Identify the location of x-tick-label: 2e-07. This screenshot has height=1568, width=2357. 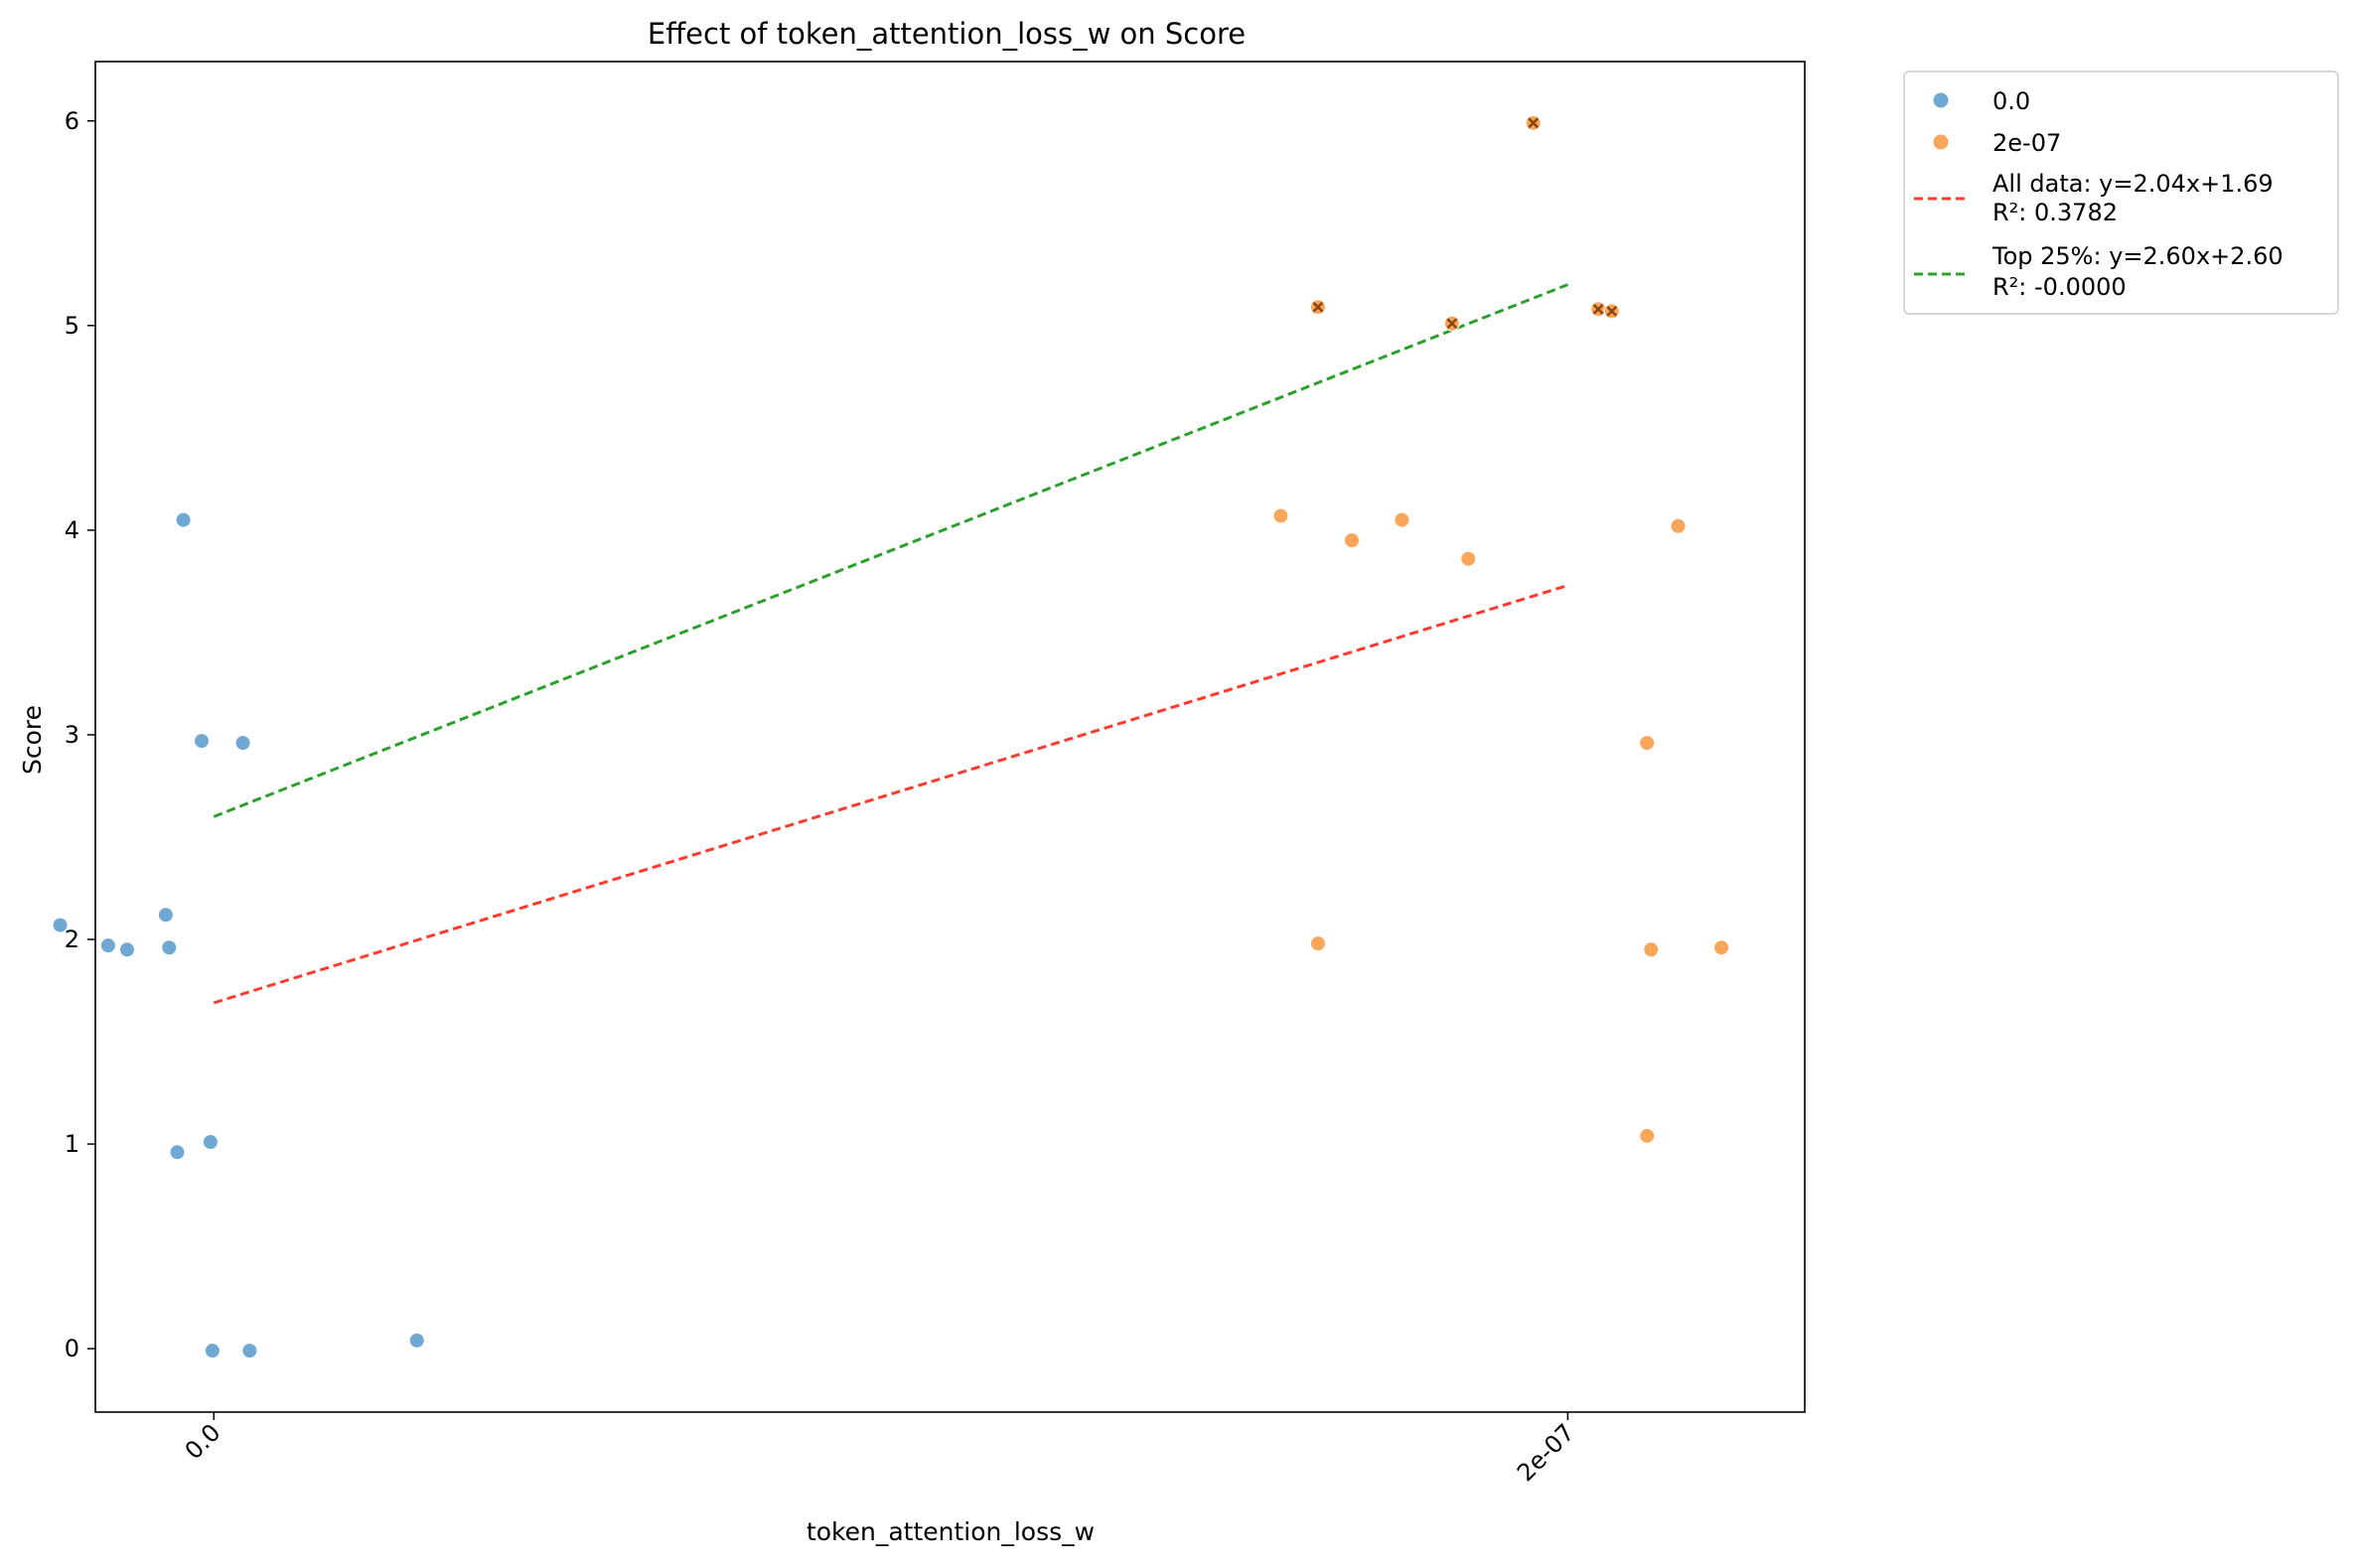
(1546, 1452).